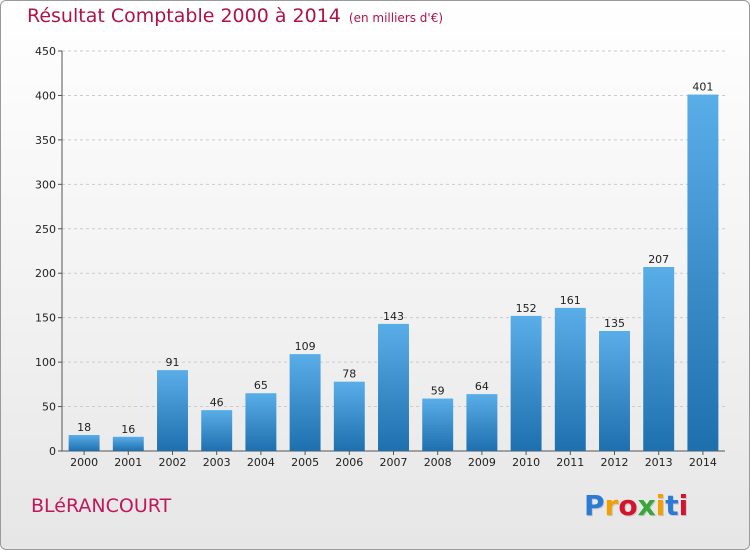 Image resolution: width=750 pixels, height=550 pixels. What do you see at coordinates (45, 362) in the screenshot?
I see `y-tick-label: 100` at bounding box center [45, 362].